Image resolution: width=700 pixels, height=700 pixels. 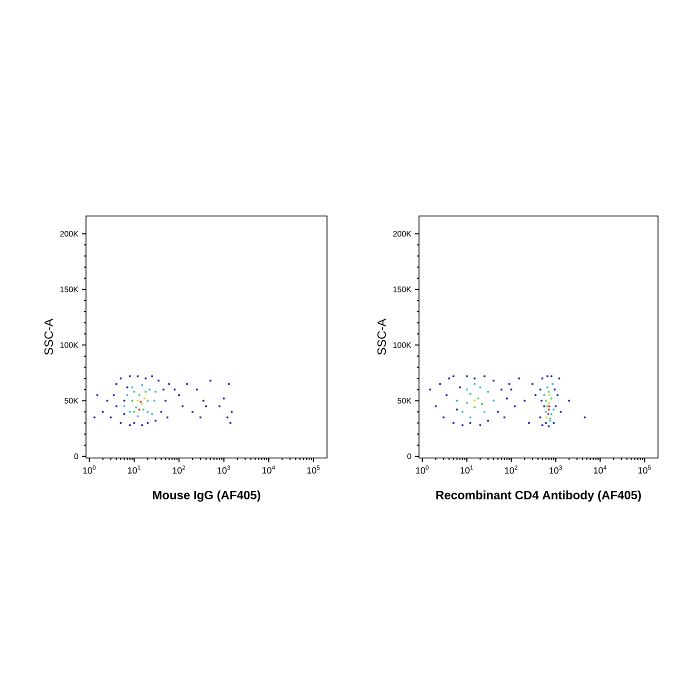 What do you see at coordinates (538, 496) in the screenshot?
I see `x-axis-title: Recombinant CD4 Antibody (AF405)` at bounding box center [538, 496].